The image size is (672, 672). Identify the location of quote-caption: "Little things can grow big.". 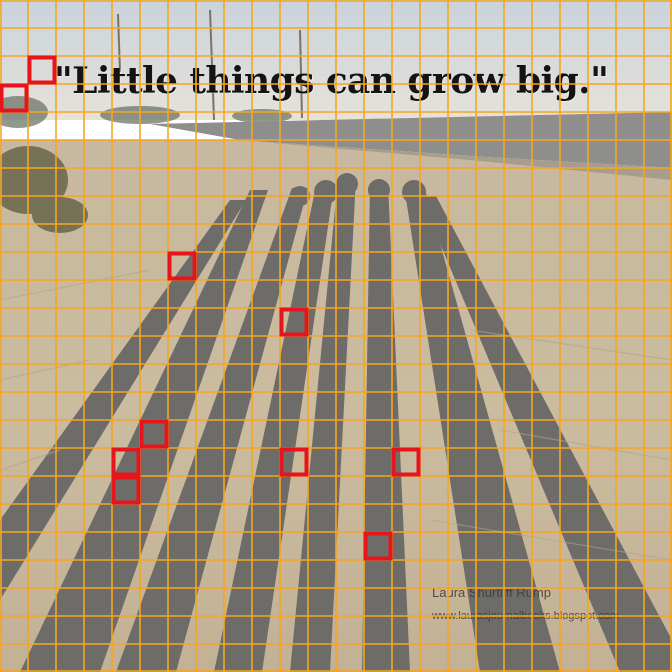
(331, 81).